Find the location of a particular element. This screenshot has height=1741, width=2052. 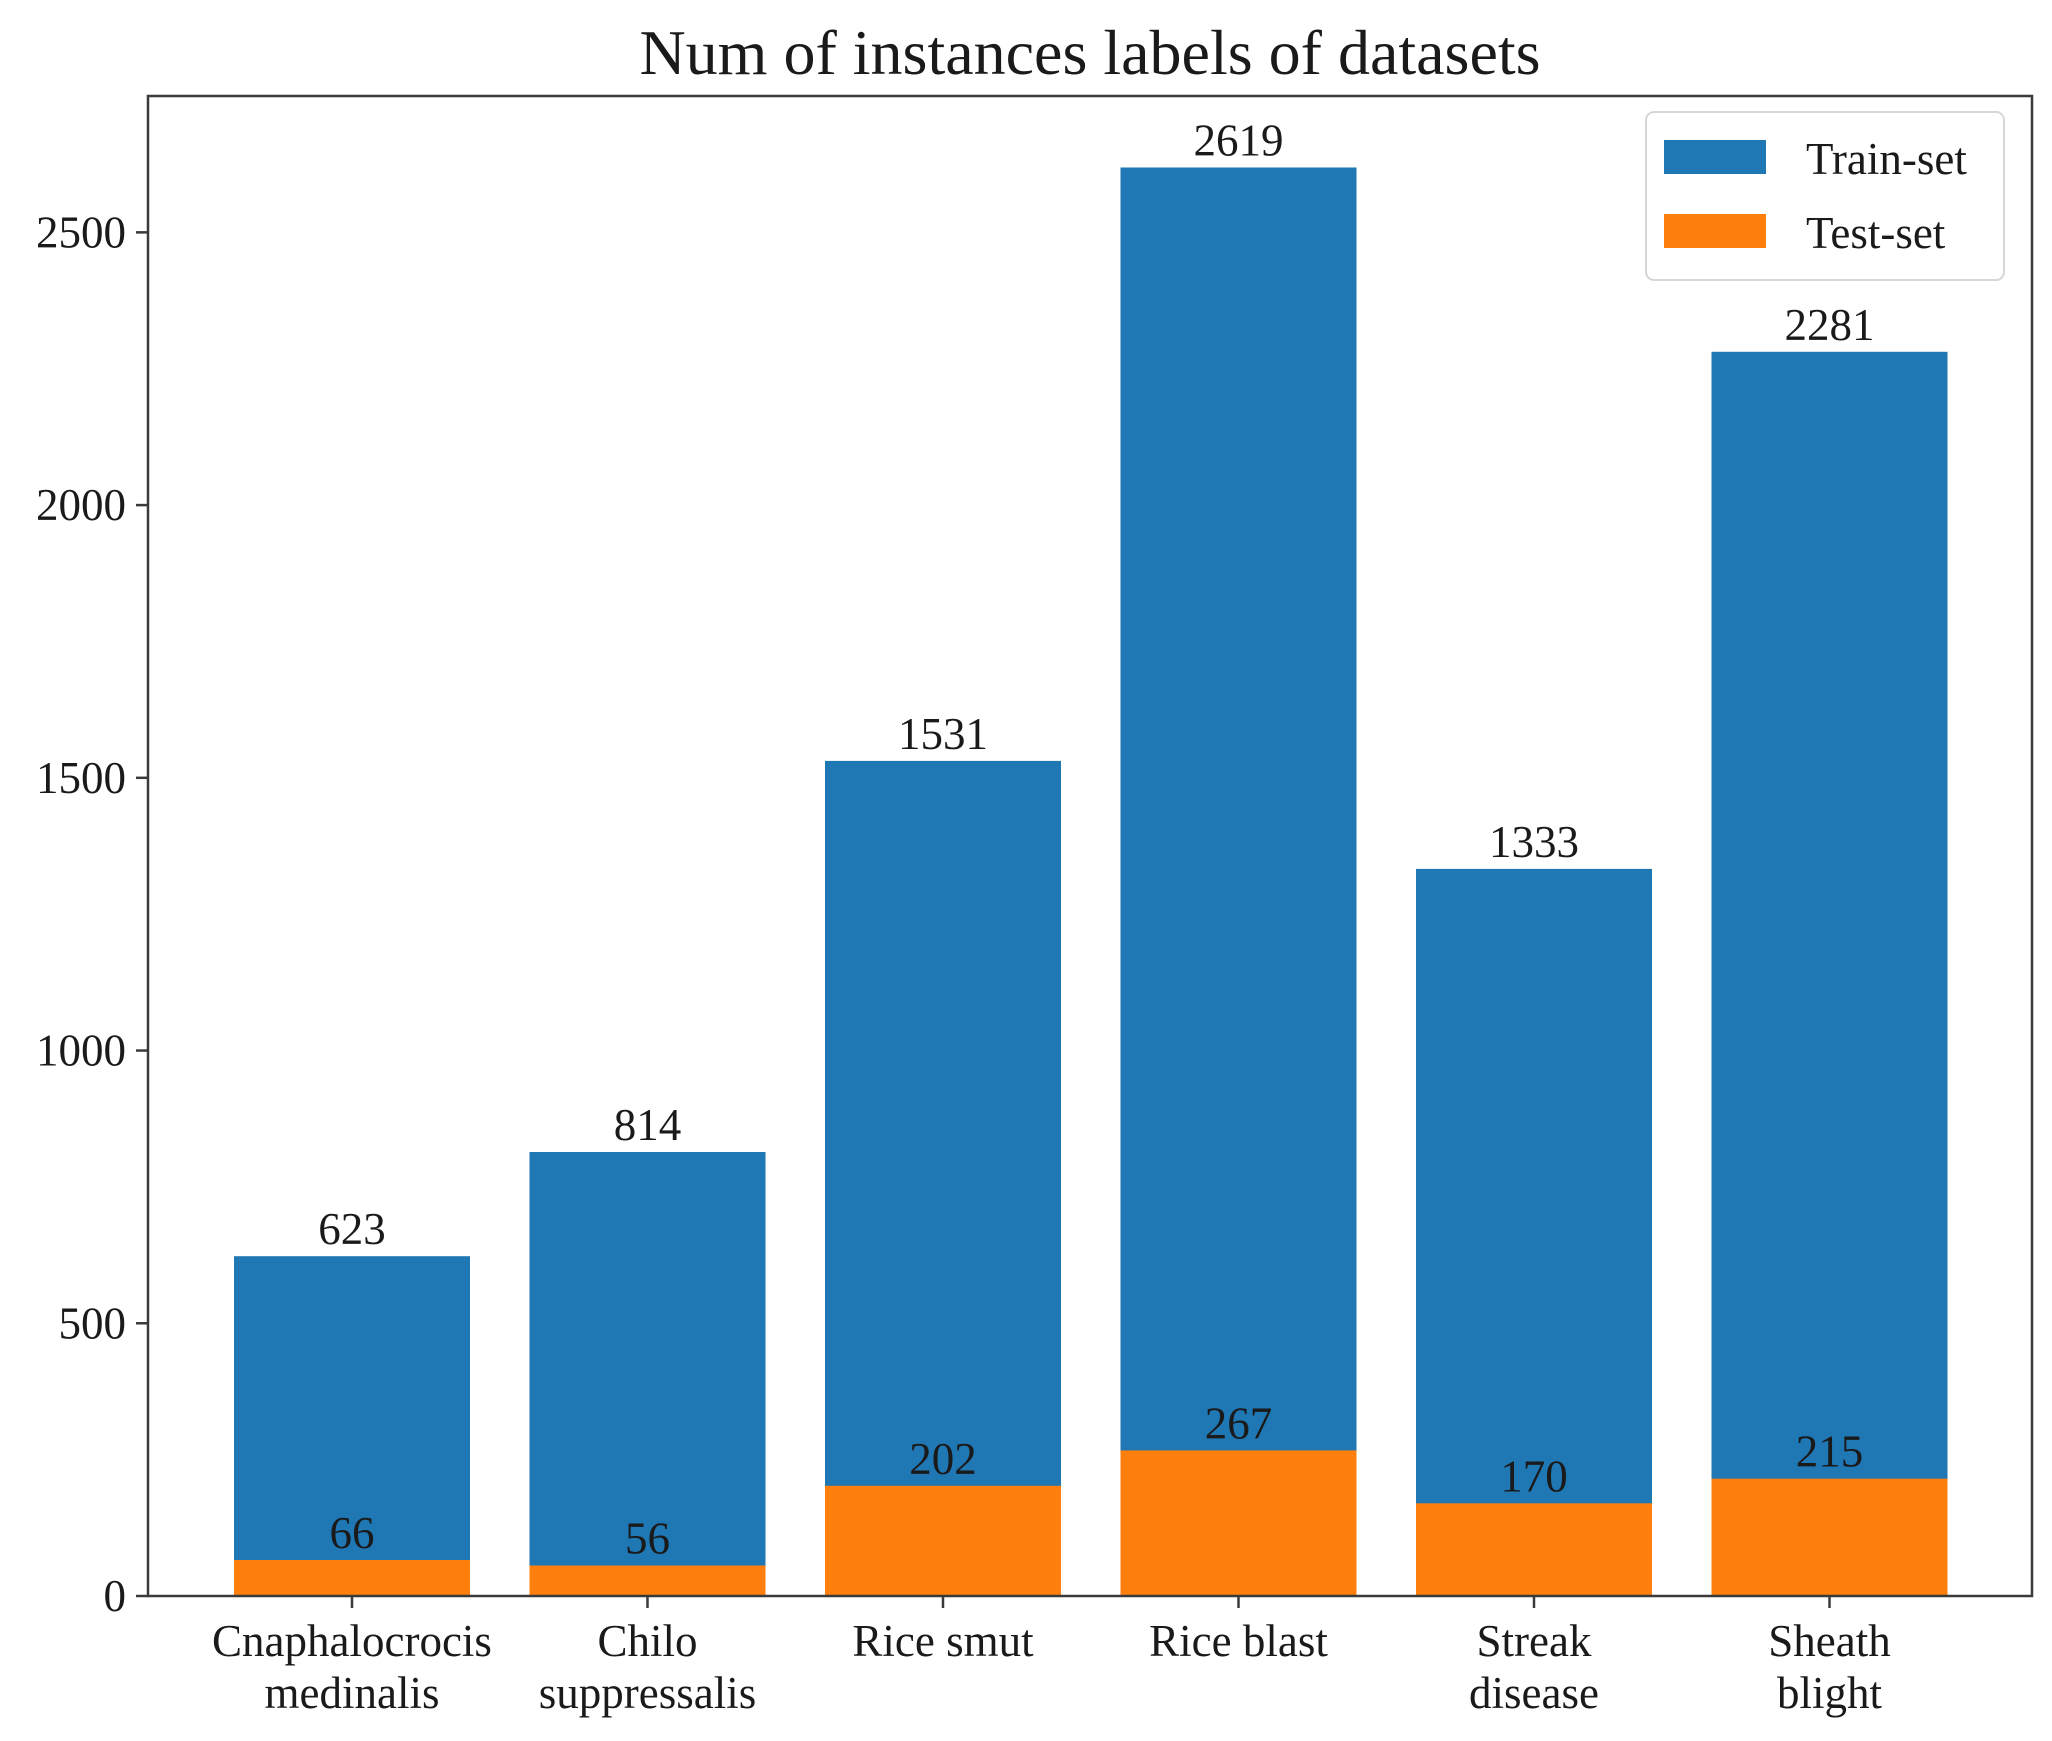

legend: Train-set Test-set is located at coordinates (1825, 196).